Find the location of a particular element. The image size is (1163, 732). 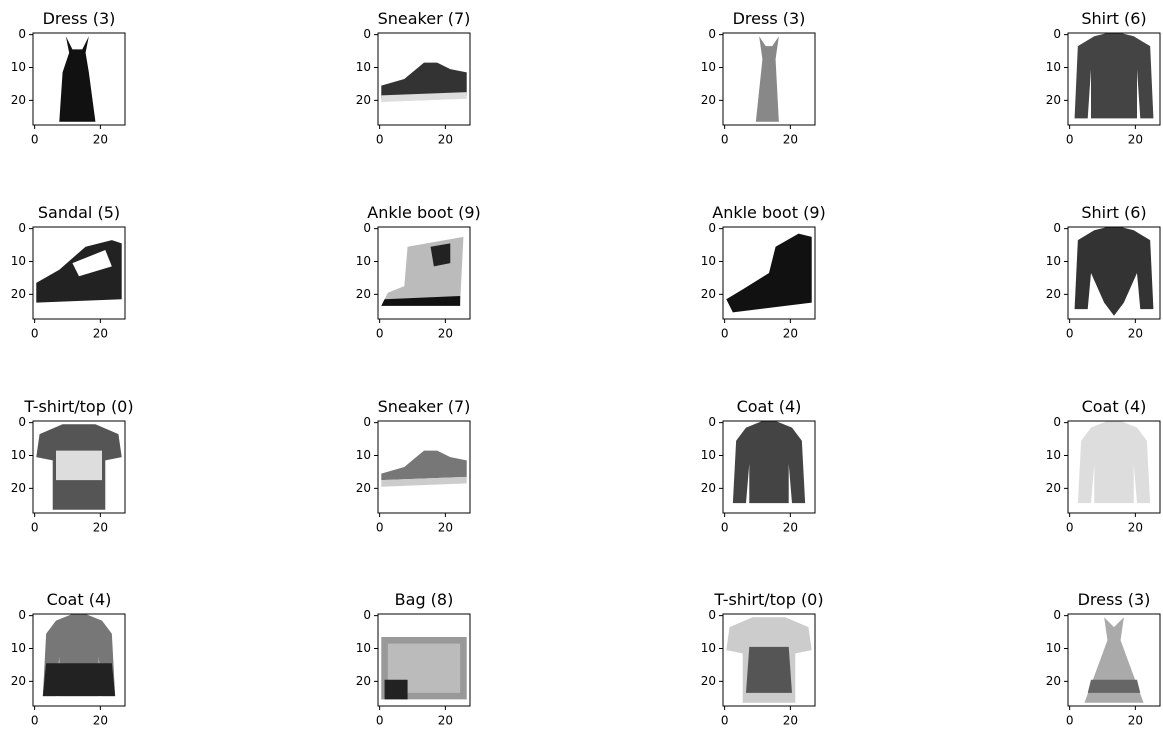

subplot: Dress (3) 0 20 0 10 20 is located at coordinates (1103, 659).